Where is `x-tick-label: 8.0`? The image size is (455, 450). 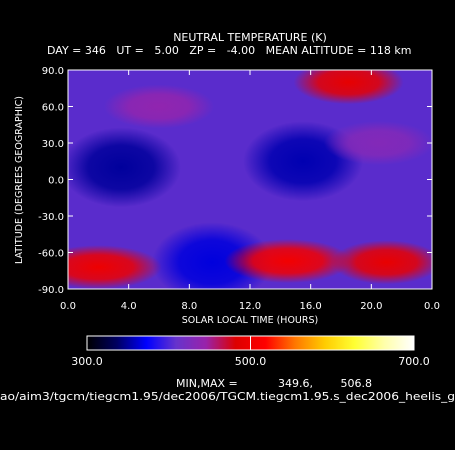 x-tick-label: 8.0 is located at coordinates (189, 306).